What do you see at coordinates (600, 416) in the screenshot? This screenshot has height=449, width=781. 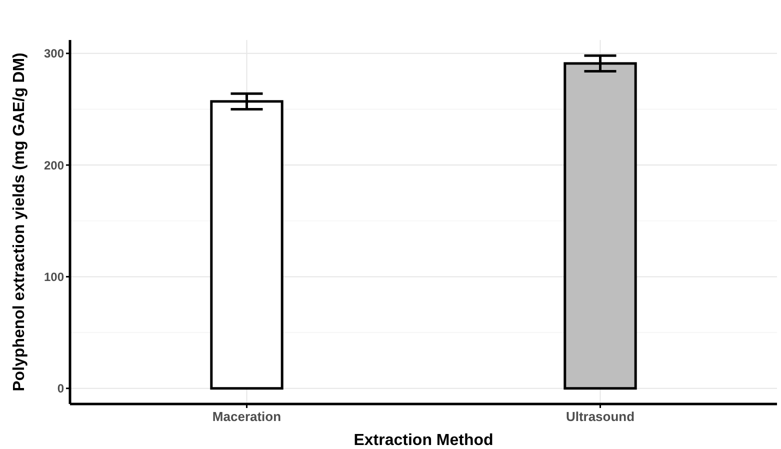 I see `x-tick-label: Ultrasound` at bounding box center [600, 416].